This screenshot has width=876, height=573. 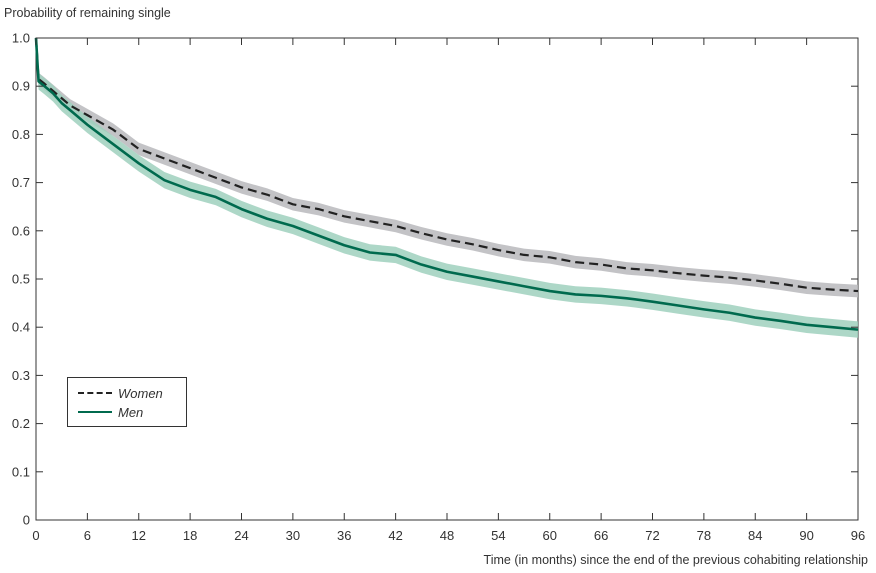 I want to click on x-tick-label: 96, so click(x=858, y=535).